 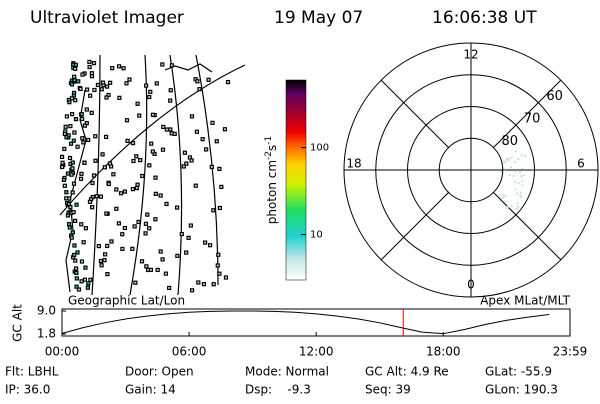 What do you see at coordinates (272, 148) in the screenshot?
I see `label-part: s` at bounding box center [272, 148].